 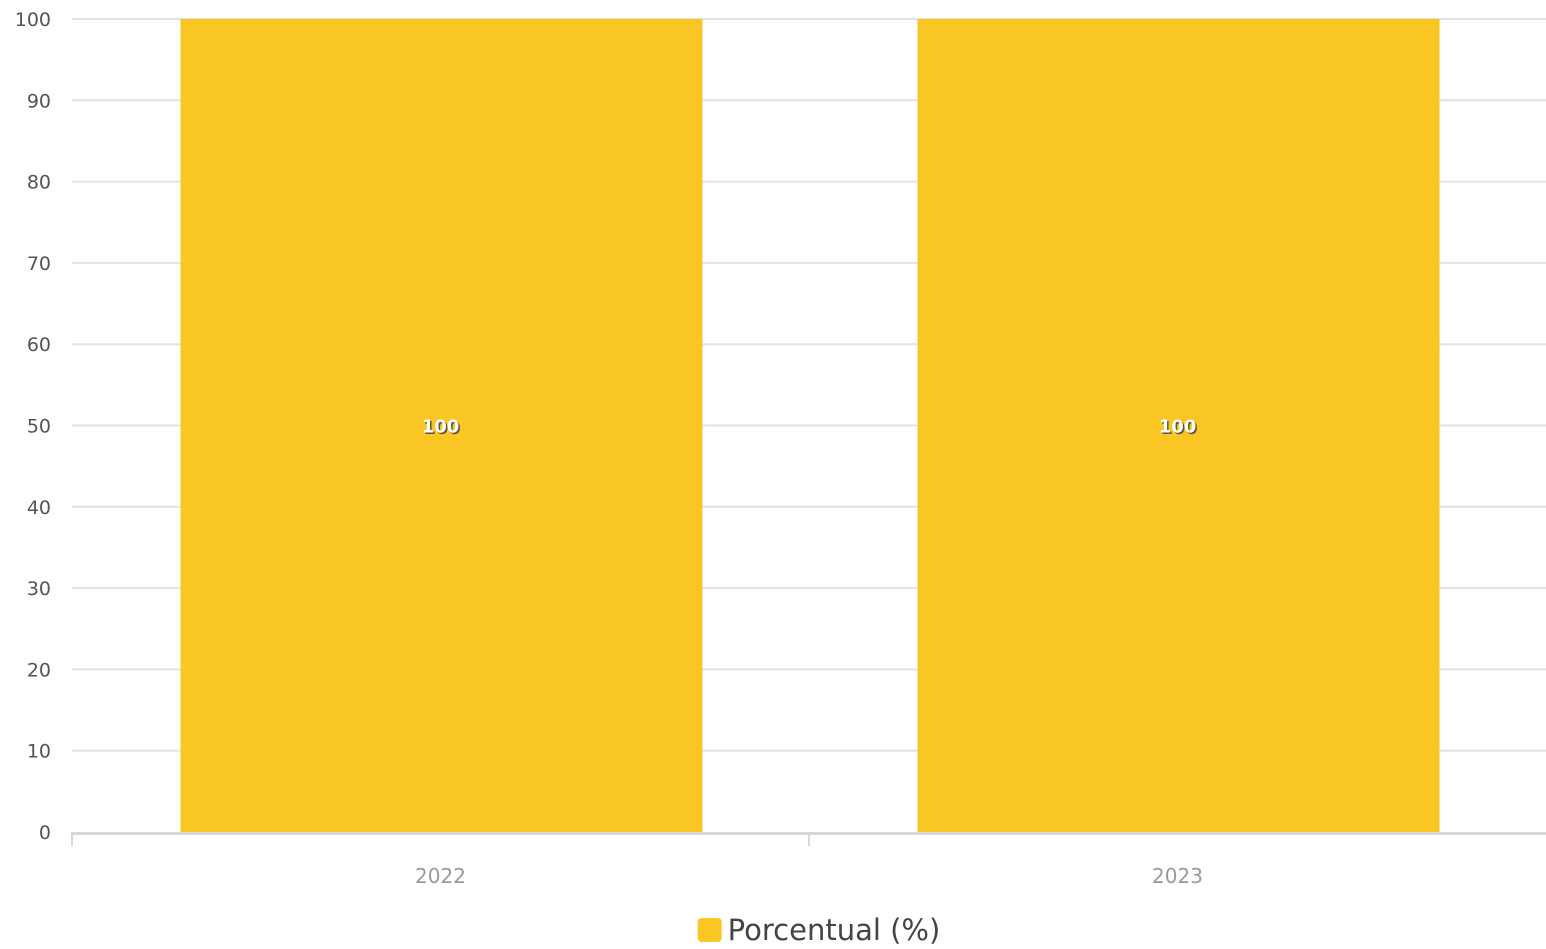 What do you see at coordinates (39, 752) in the screenshot?
I see `y-tick-label: 10` at bounding box center [39, 752].